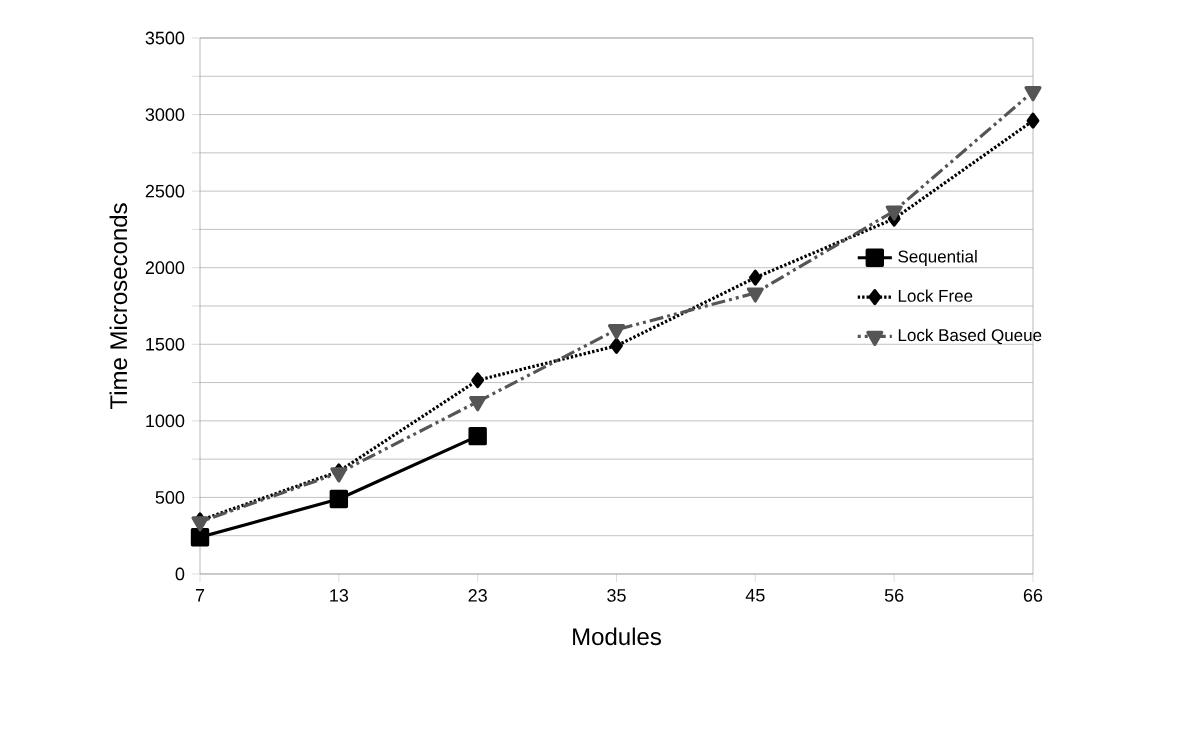 The width and height of the screenshot is (1200, 731). What do you see at coordinates (616, 595) in the screenshot?
I see `x-tick-label: 35` at bounding box center [616, 595].